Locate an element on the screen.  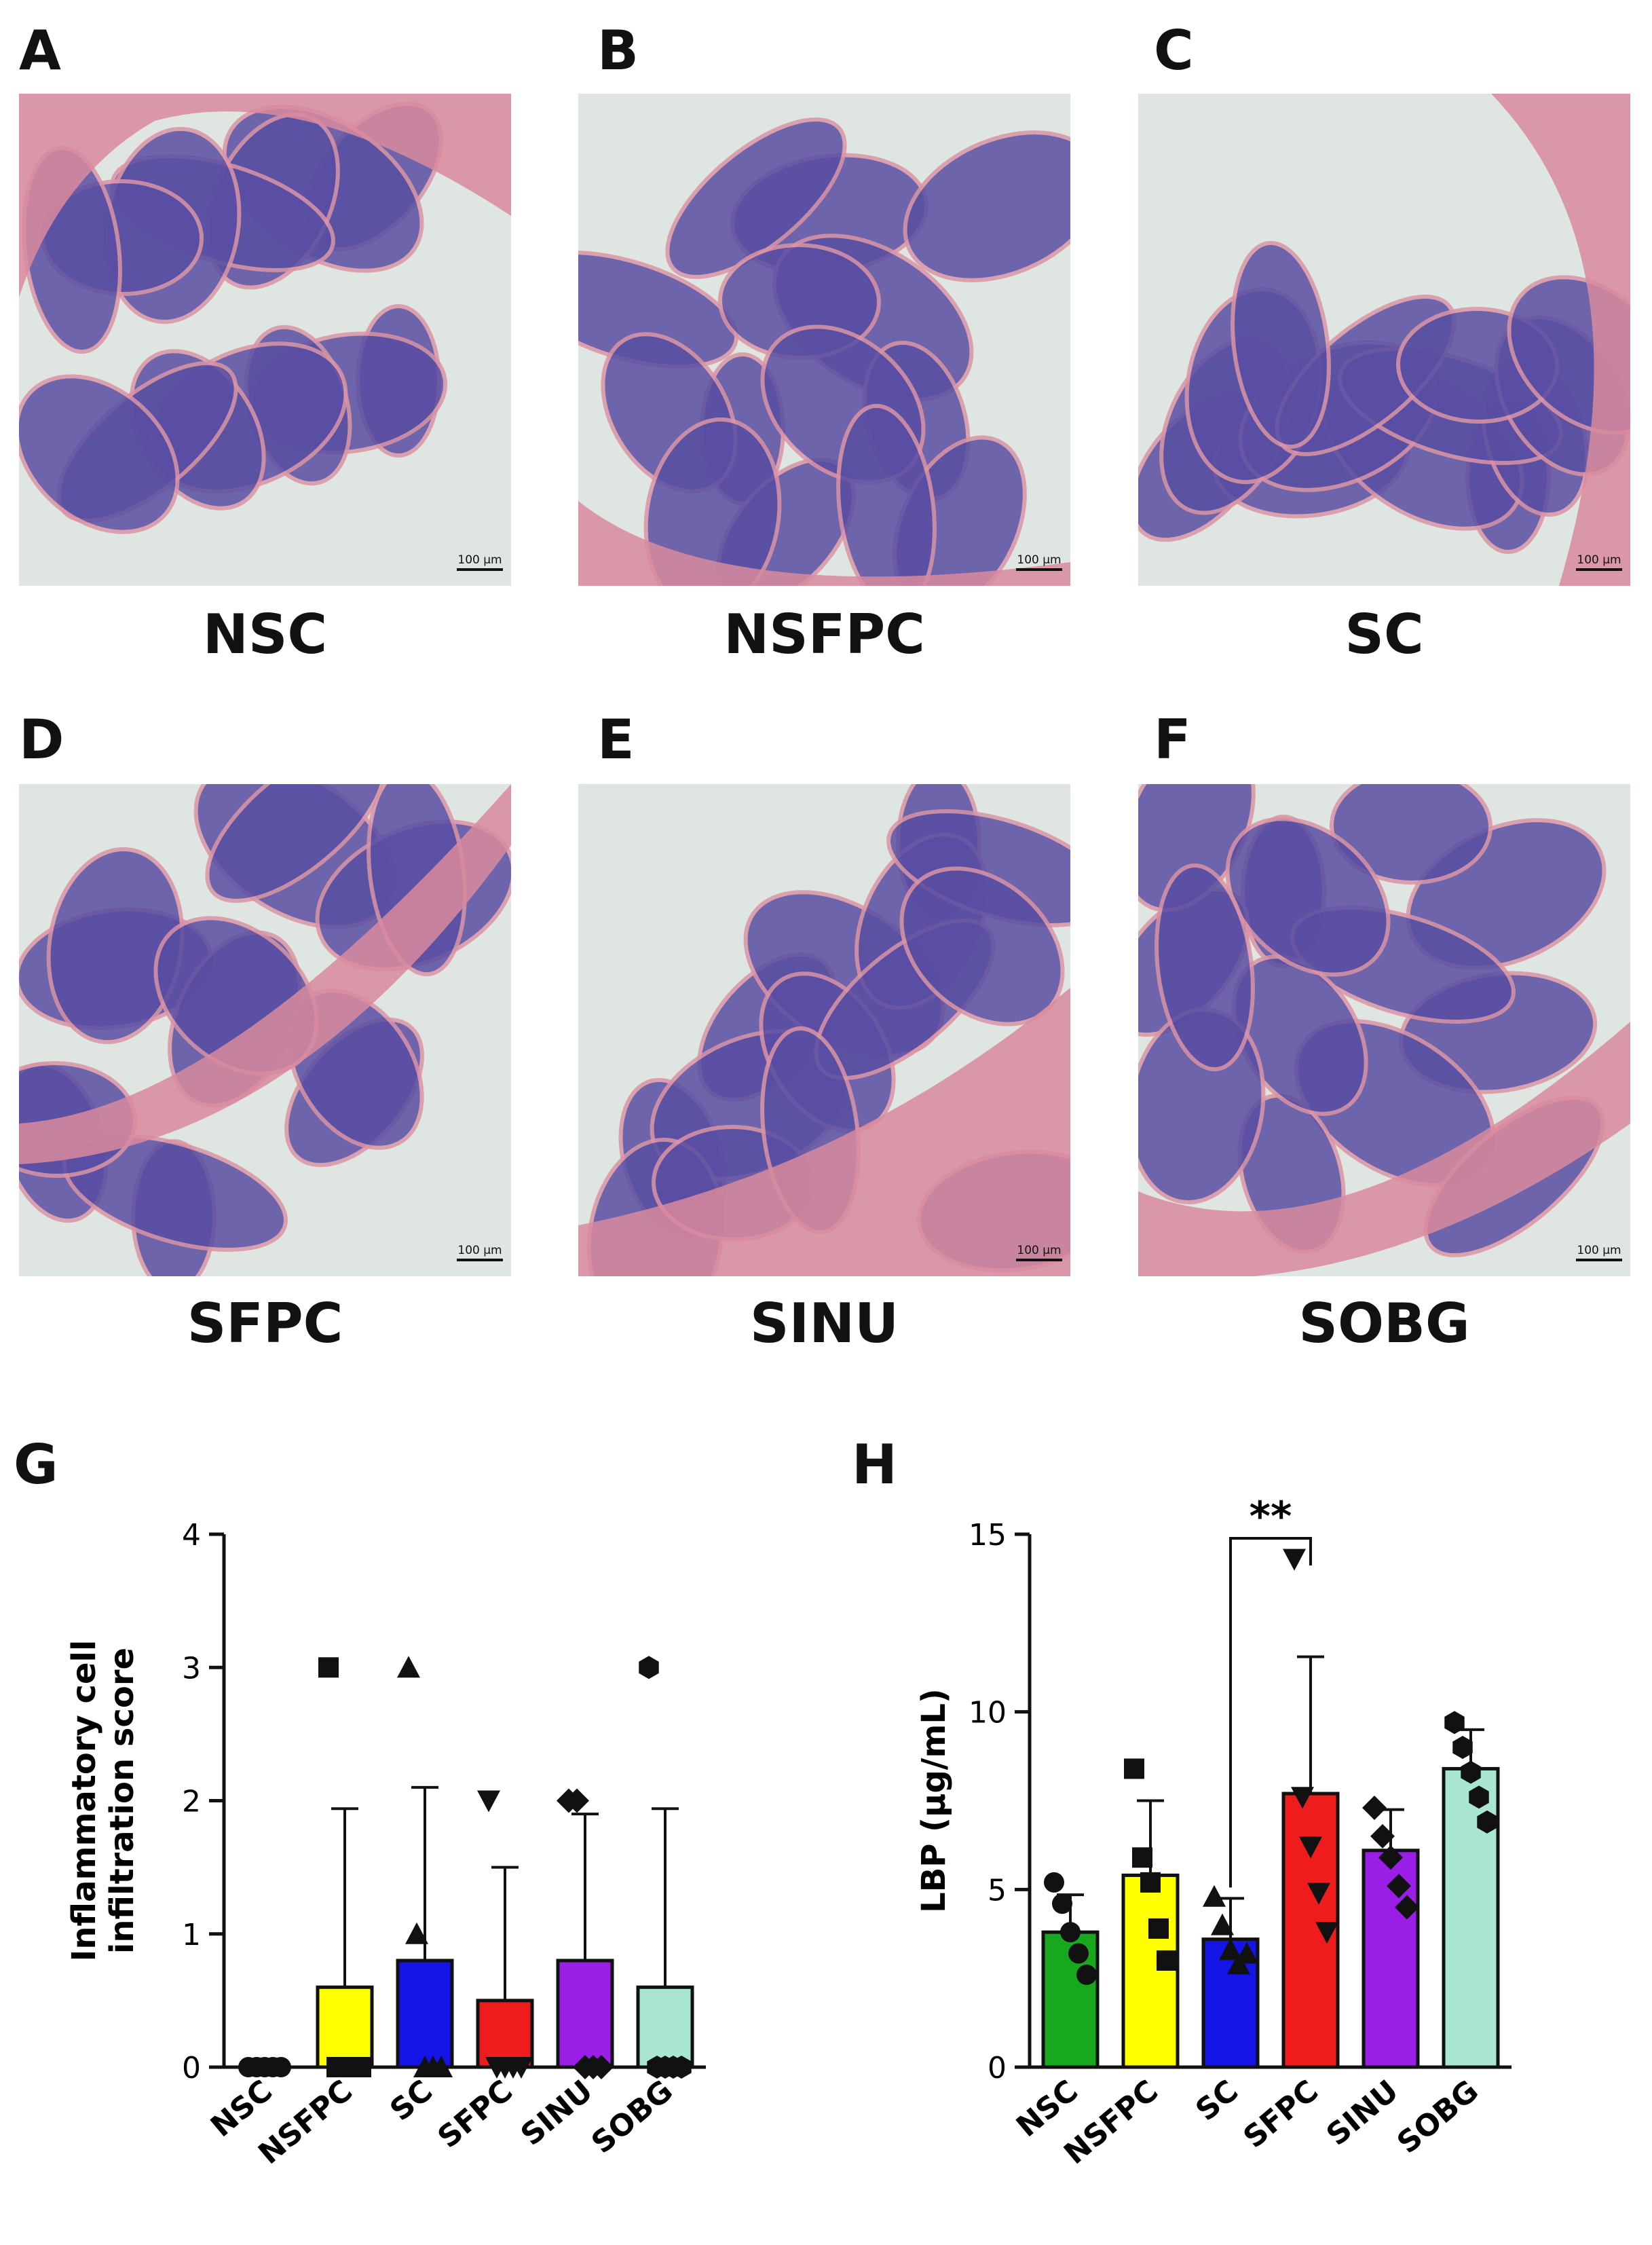
panel-letter-e: E is located at coordinates (616, 739).